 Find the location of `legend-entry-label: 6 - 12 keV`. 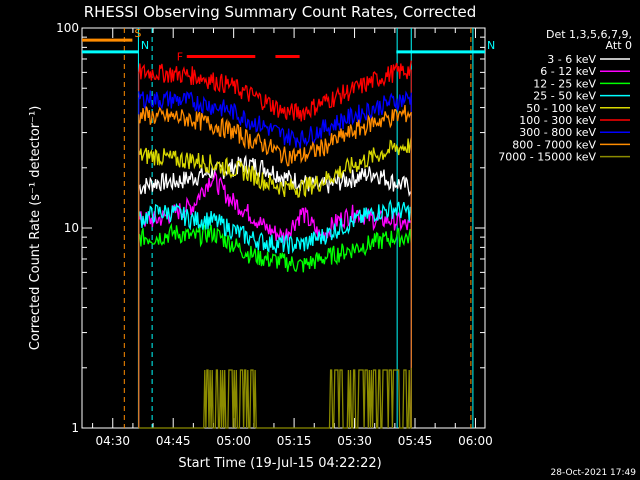

legend-entry-label: 6 - 12 keV is located at coordinates (568, 71).